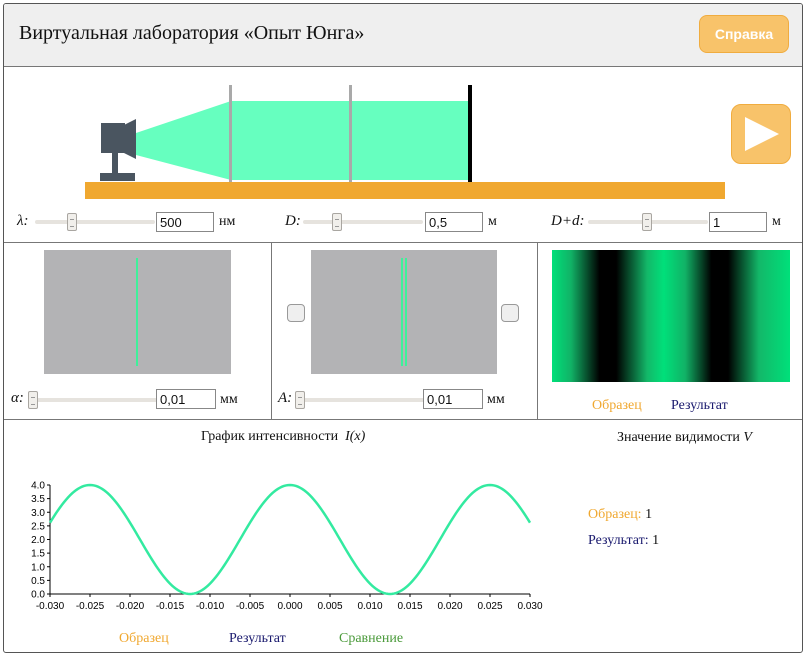 The width and height of the screenshot is (808, 658). I want to click on y-tick-label: 1.0, so click(38, 567).